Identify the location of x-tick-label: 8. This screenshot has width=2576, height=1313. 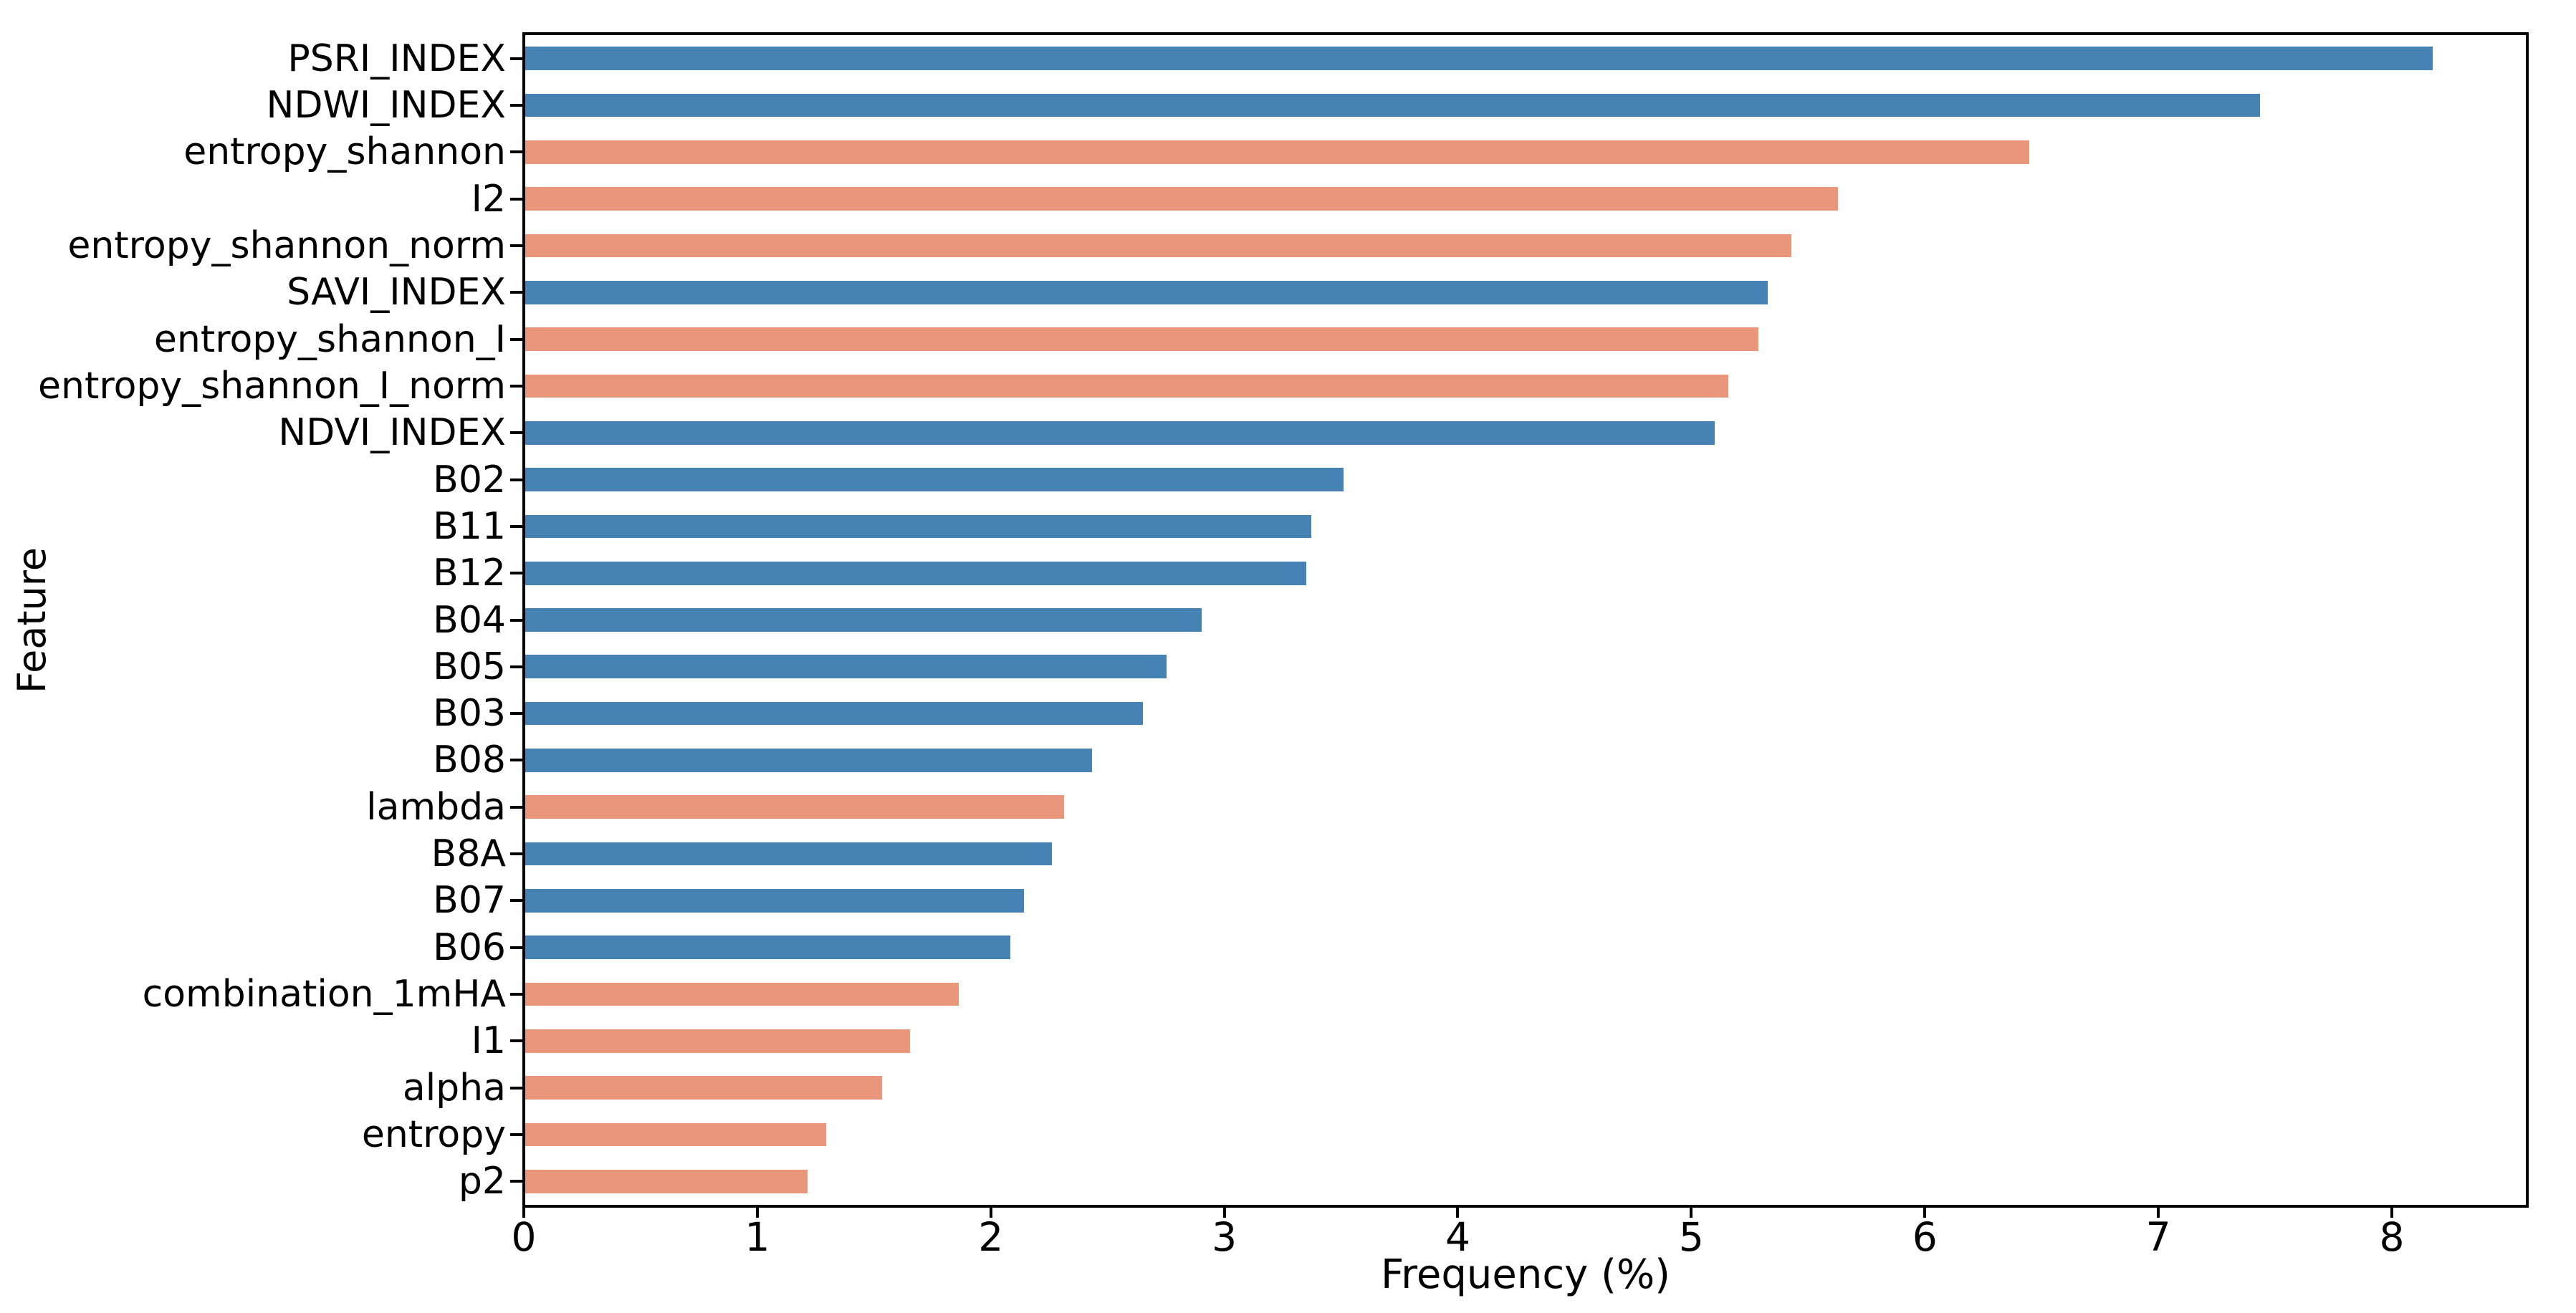
(2392, 1237).